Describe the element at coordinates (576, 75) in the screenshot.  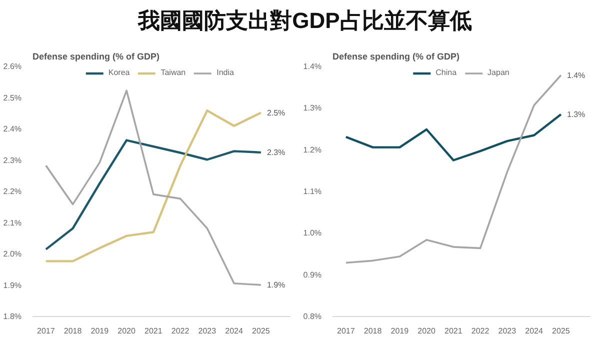
I see `data-label: 1.4%` at that location.